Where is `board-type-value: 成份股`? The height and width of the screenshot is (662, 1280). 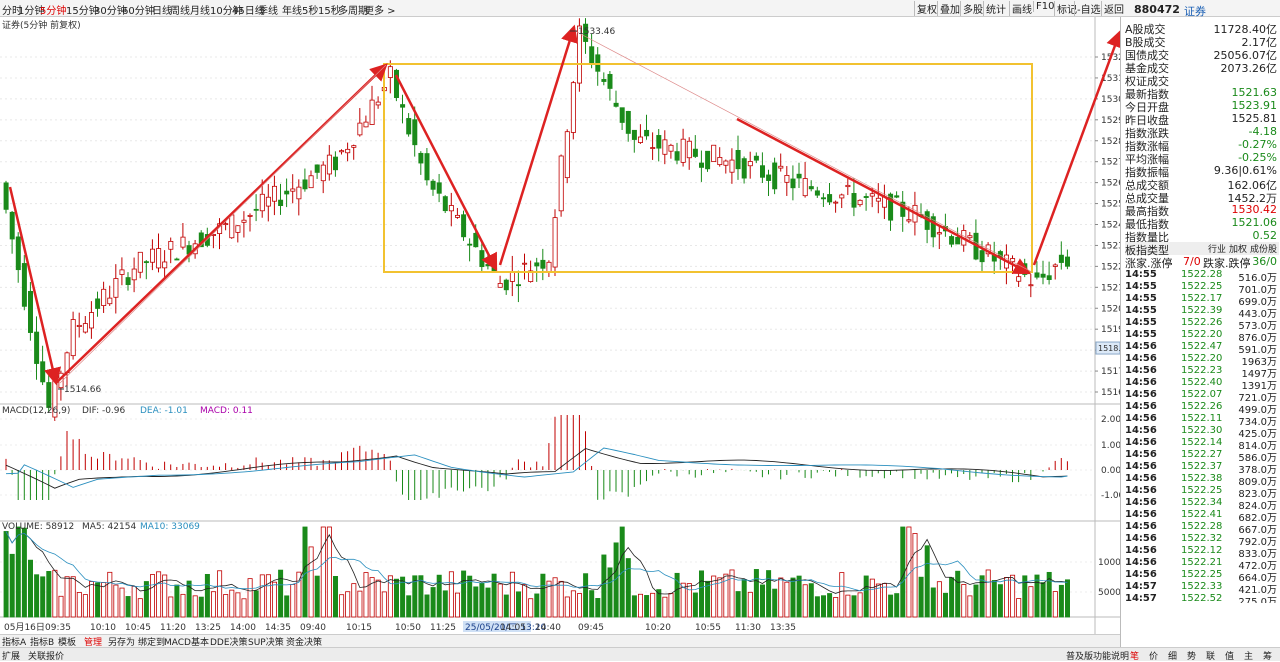
board-type-value: 成份股 is located at coordinates (1263, 250).